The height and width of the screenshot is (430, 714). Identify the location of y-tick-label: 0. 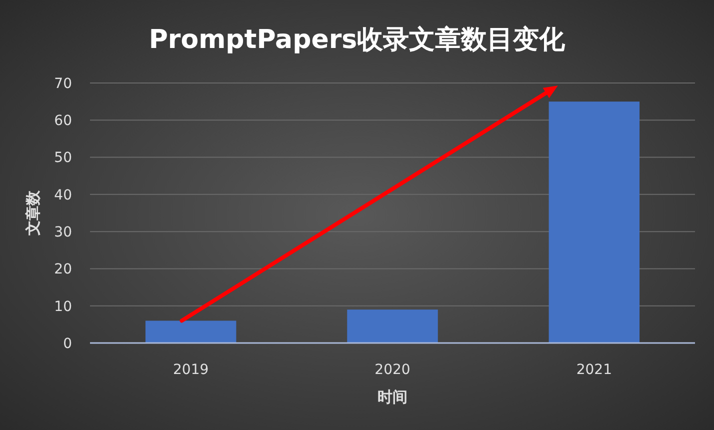
(67, 344).